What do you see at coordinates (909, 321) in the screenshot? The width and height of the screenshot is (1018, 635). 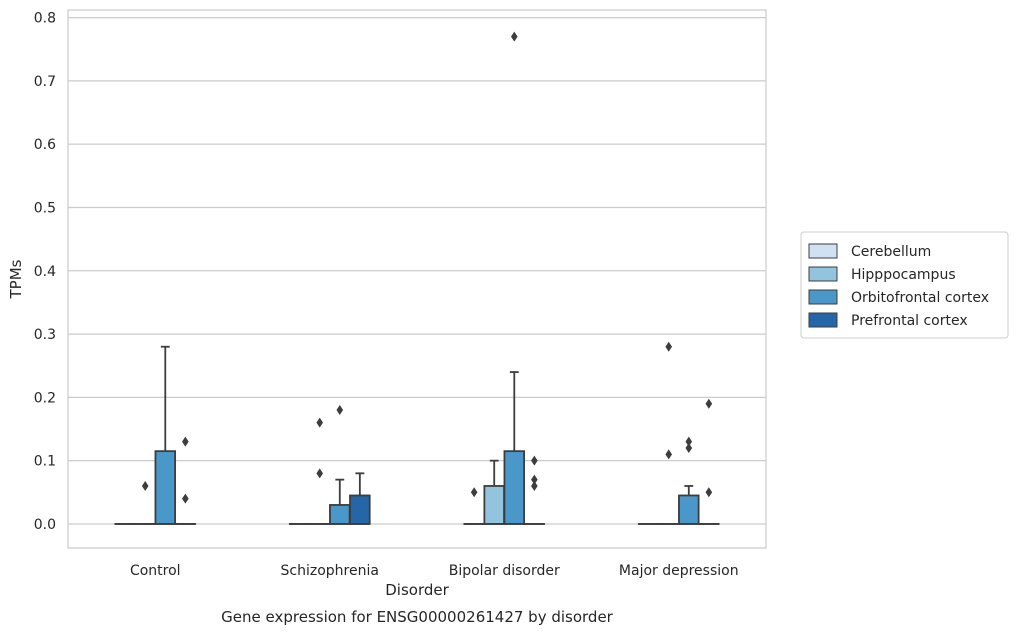 I see `legend-label: Prefrontal cortex` at bounding box center [909, 321].